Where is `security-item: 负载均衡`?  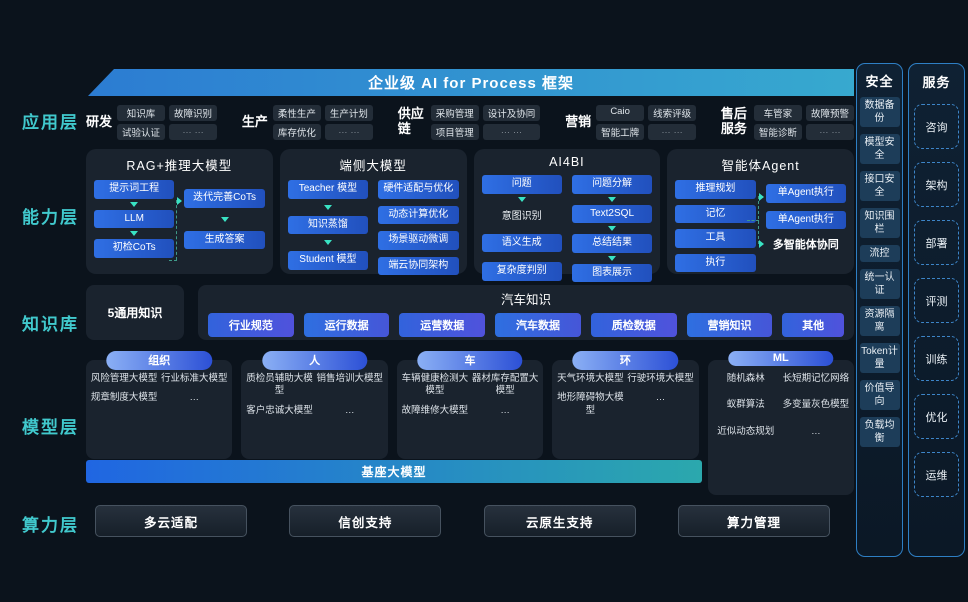 security-item: 负载均衡 is located at coordinates (879, 432).